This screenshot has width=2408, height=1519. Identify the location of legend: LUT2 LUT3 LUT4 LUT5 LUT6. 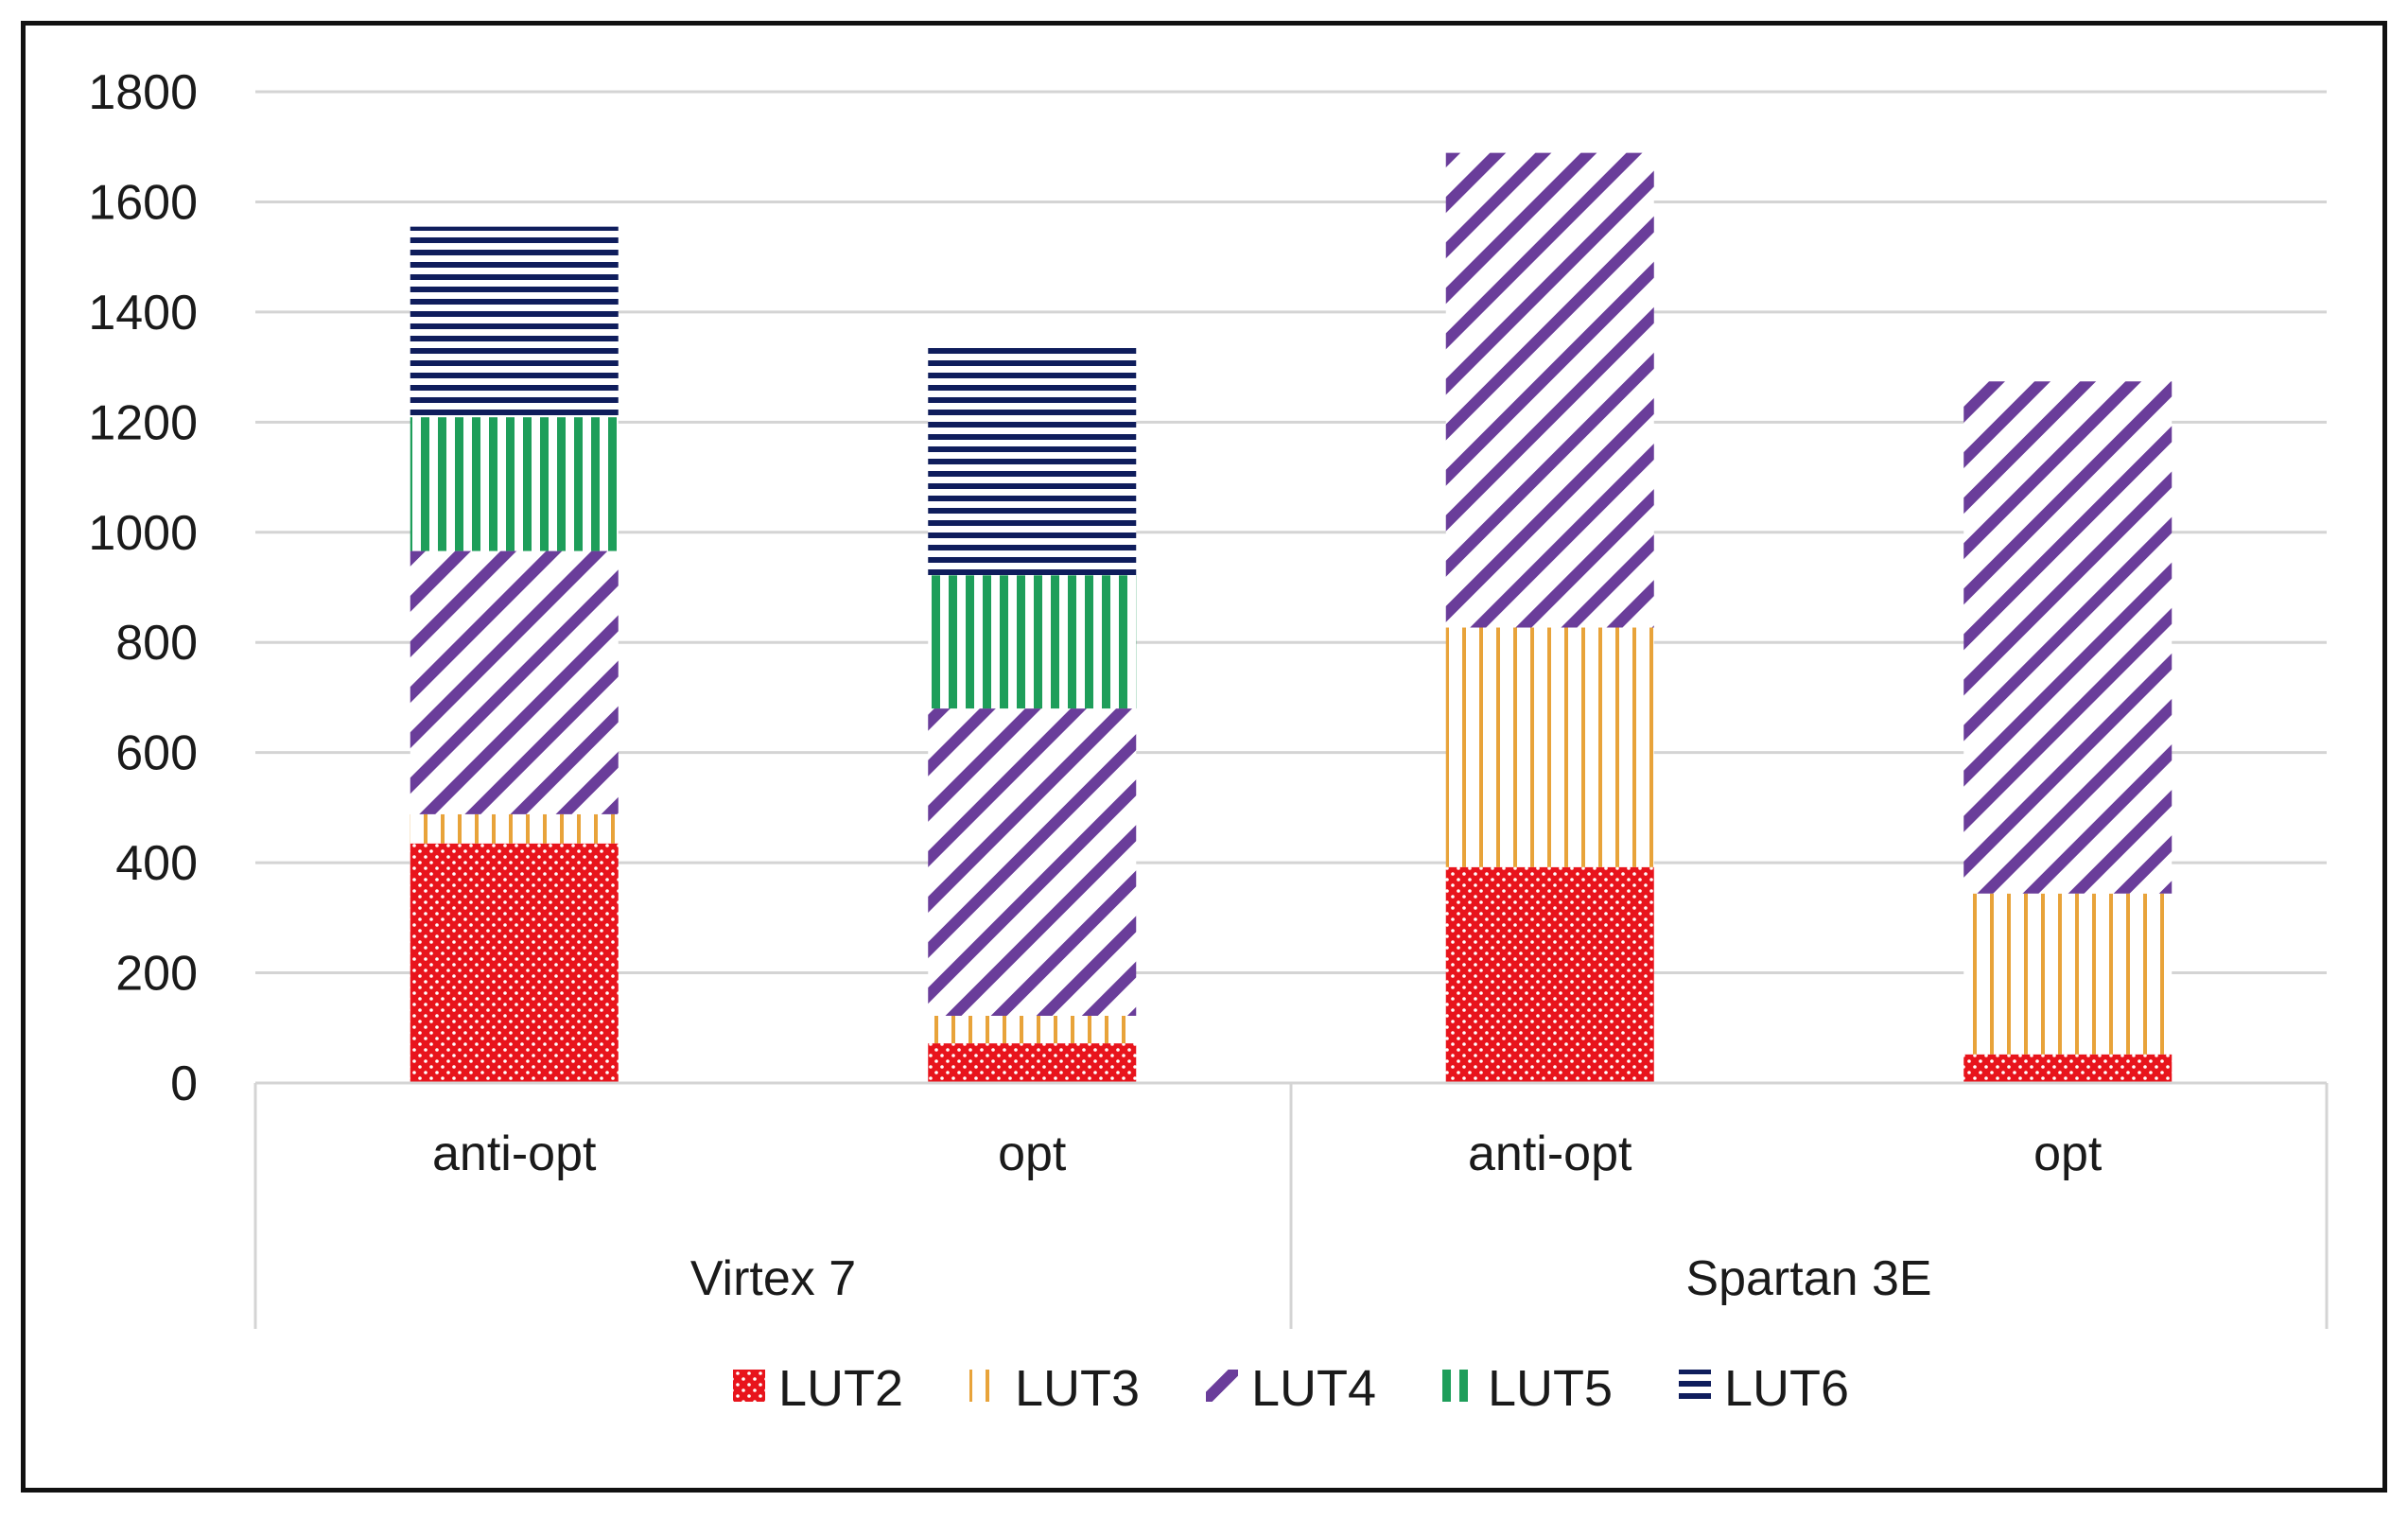
(1291, 1388).